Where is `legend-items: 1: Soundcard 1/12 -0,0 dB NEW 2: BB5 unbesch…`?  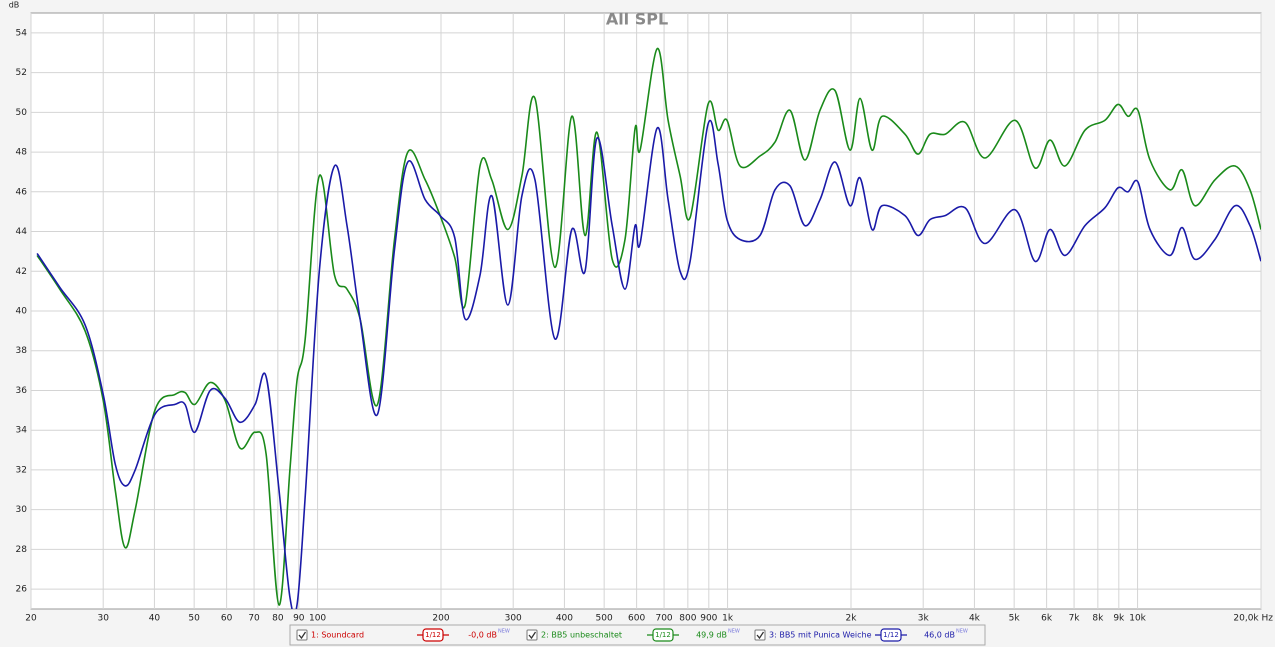
legend-items: 1: Soundcard 1/12 -0,0 dB NEW 2: BB5 unbesch… is located at coordinates (632, 635).